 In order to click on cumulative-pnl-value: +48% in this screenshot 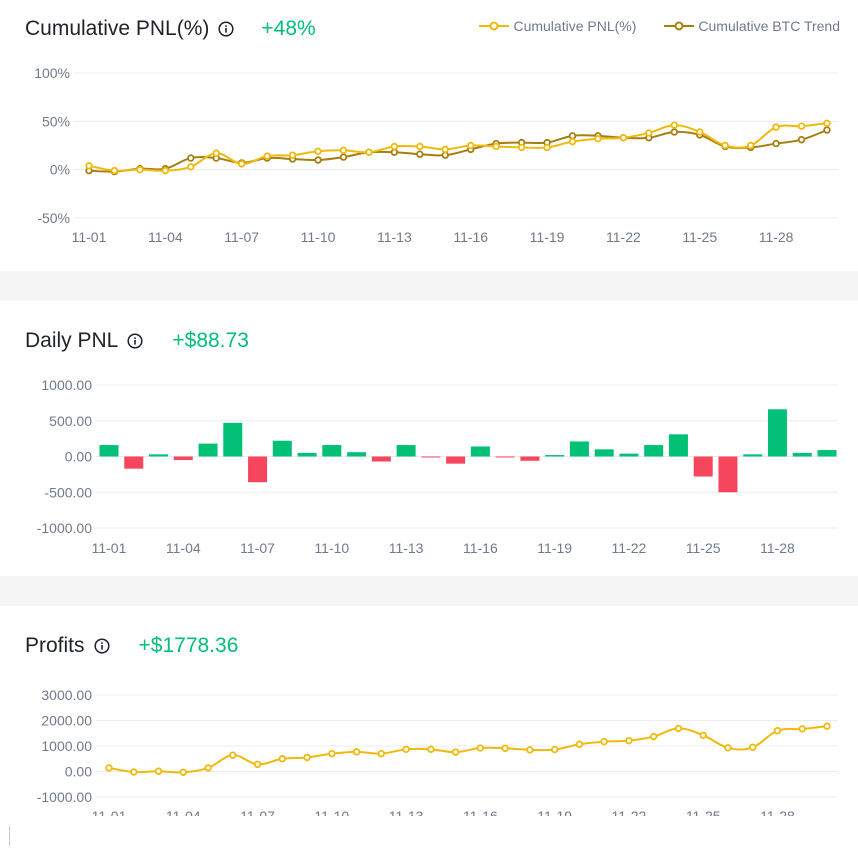, I will do `click(288, 28)`.